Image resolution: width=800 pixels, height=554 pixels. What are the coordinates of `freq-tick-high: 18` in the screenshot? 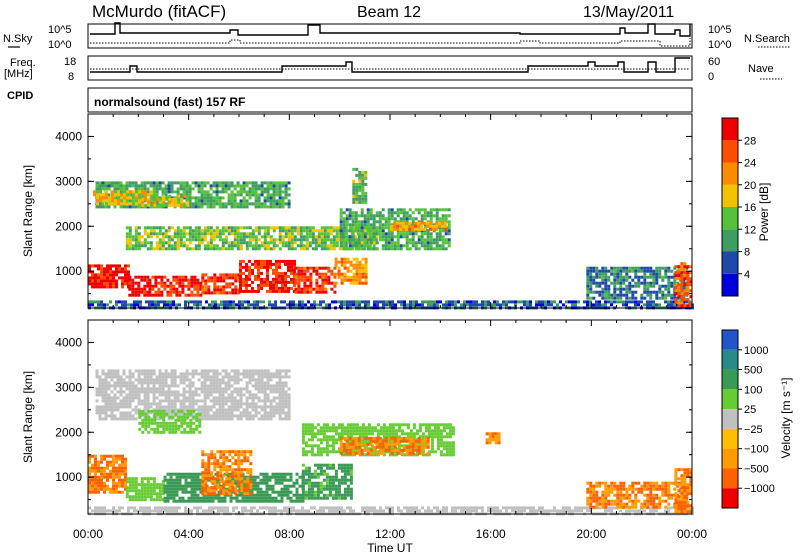 It's located at (70, 62).